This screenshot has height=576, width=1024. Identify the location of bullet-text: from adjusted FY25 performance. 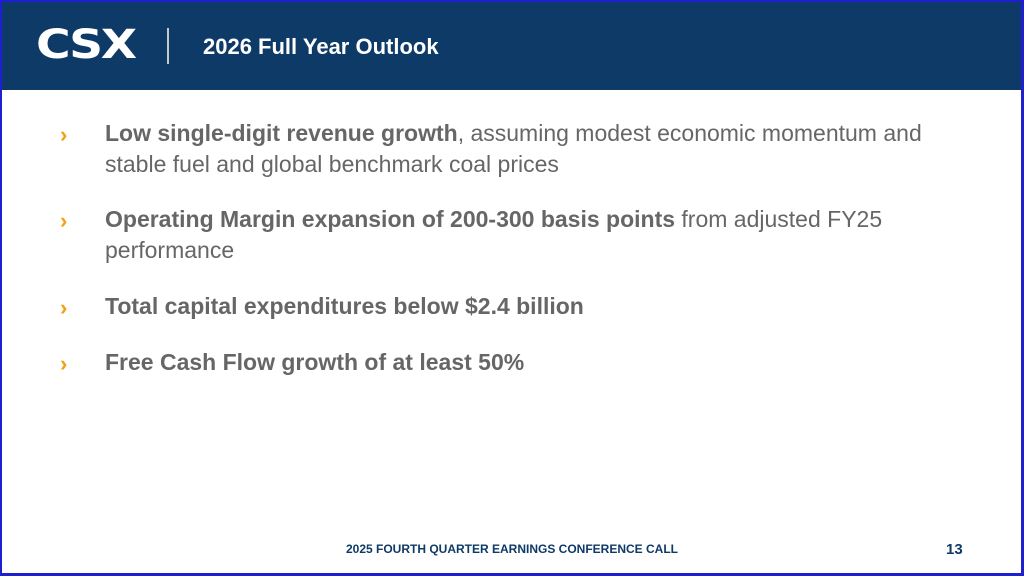
(494, 234).